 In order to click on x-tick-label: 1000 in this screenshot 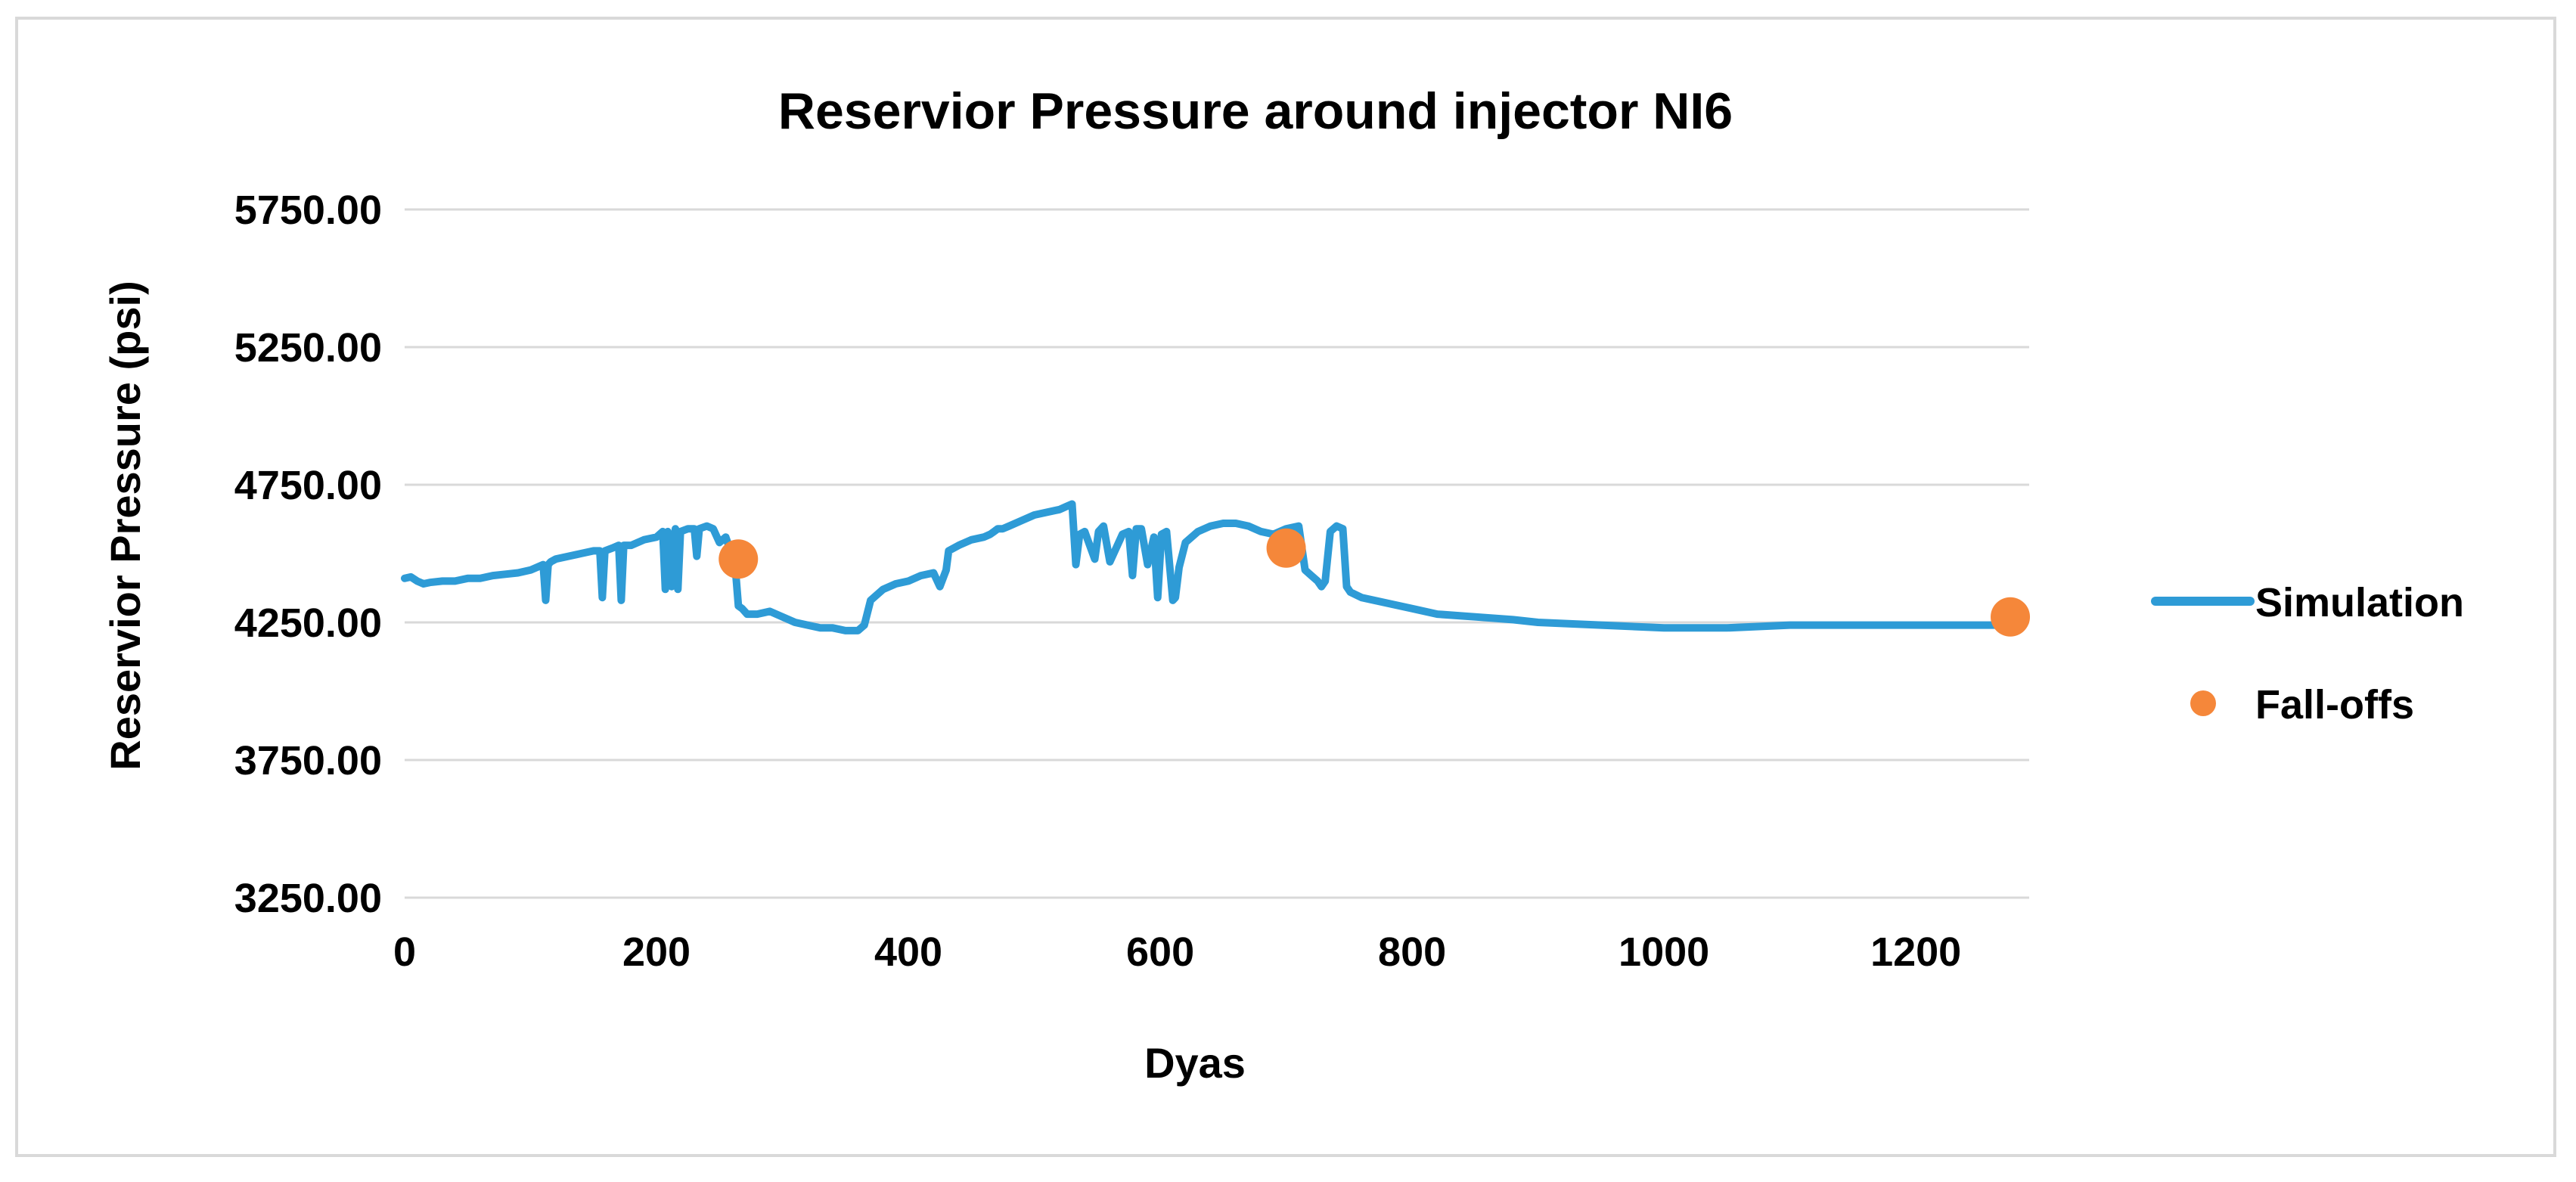, I will do `click(1664, 952)`.